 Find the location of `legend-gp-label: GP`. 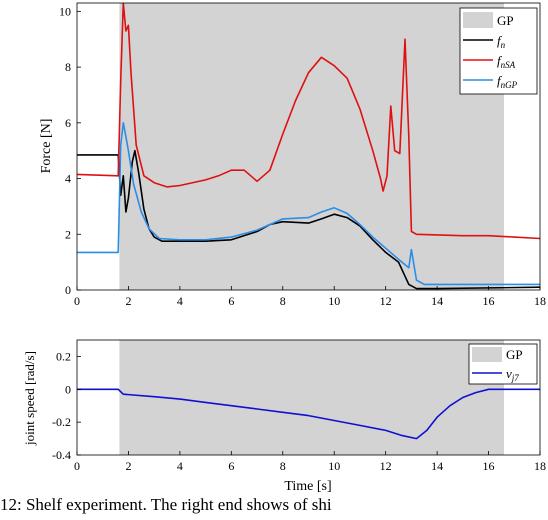

legend-gp-label: GP is located at coordinates (505, 20).